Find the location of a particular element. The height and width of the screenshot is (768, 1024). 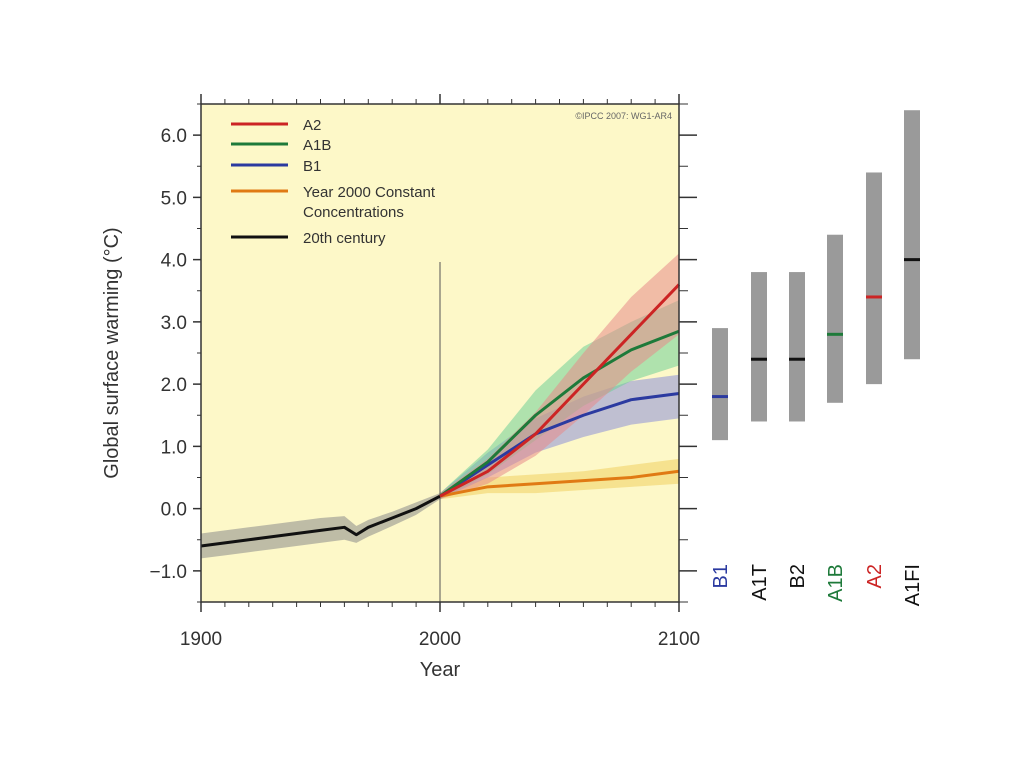

line-20th-century is located at coordinates (320, 521).